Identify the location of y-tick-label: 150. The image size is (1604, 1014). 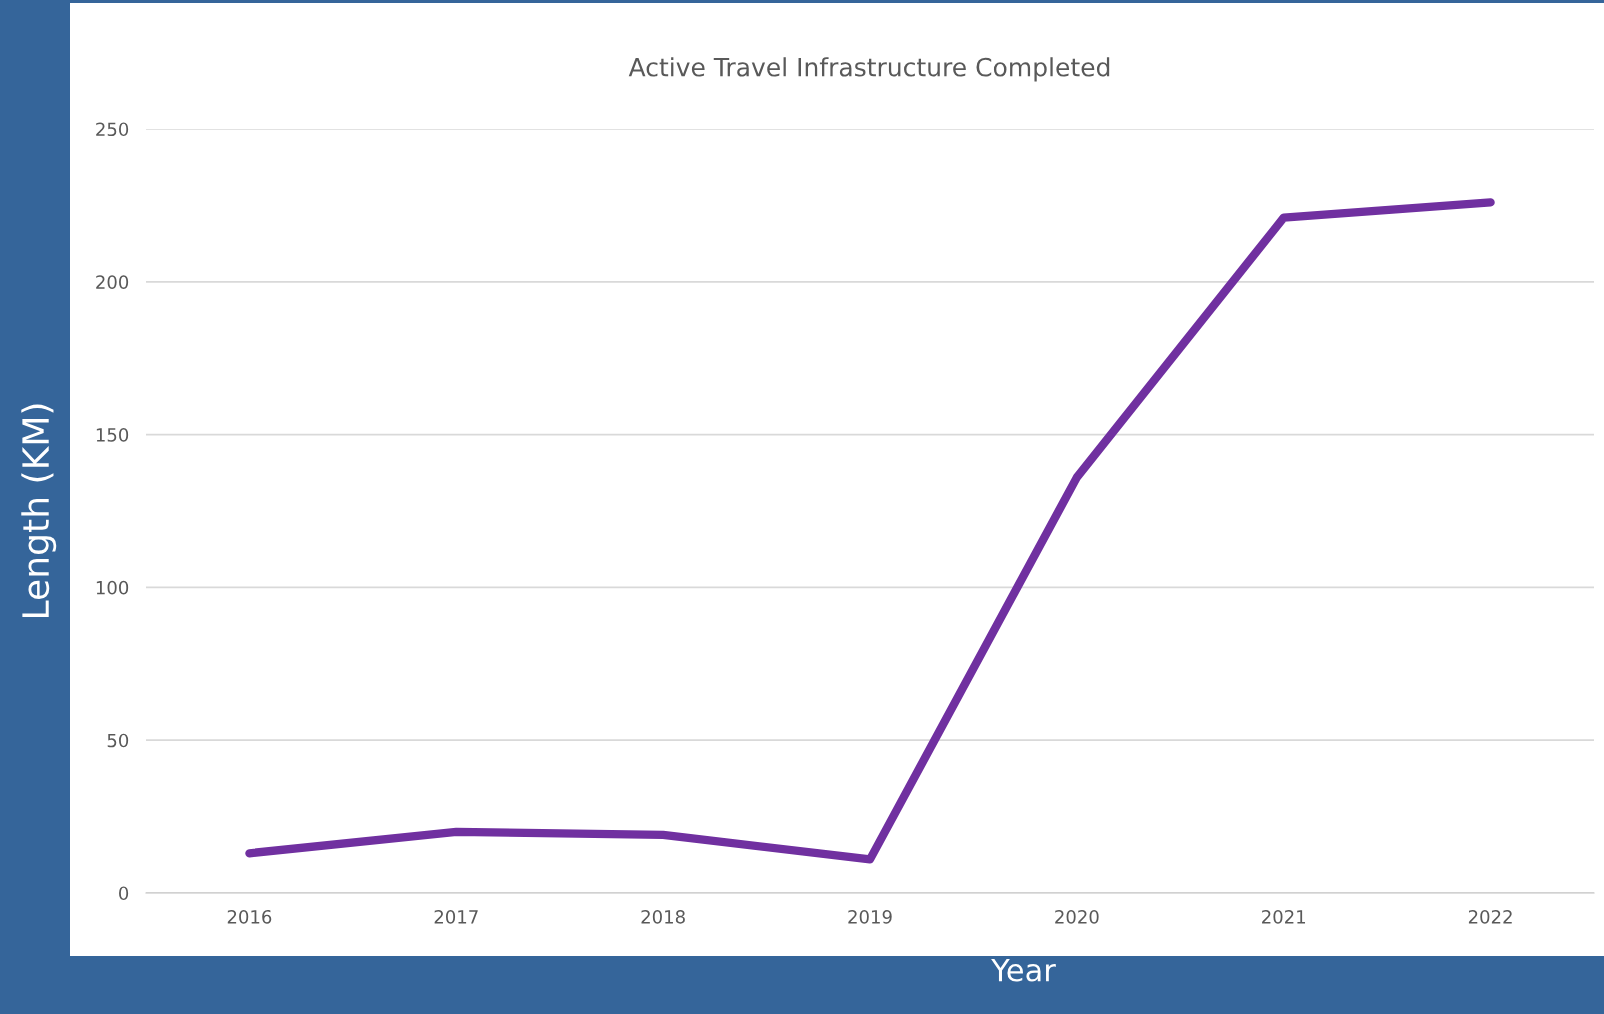
(112, 435).